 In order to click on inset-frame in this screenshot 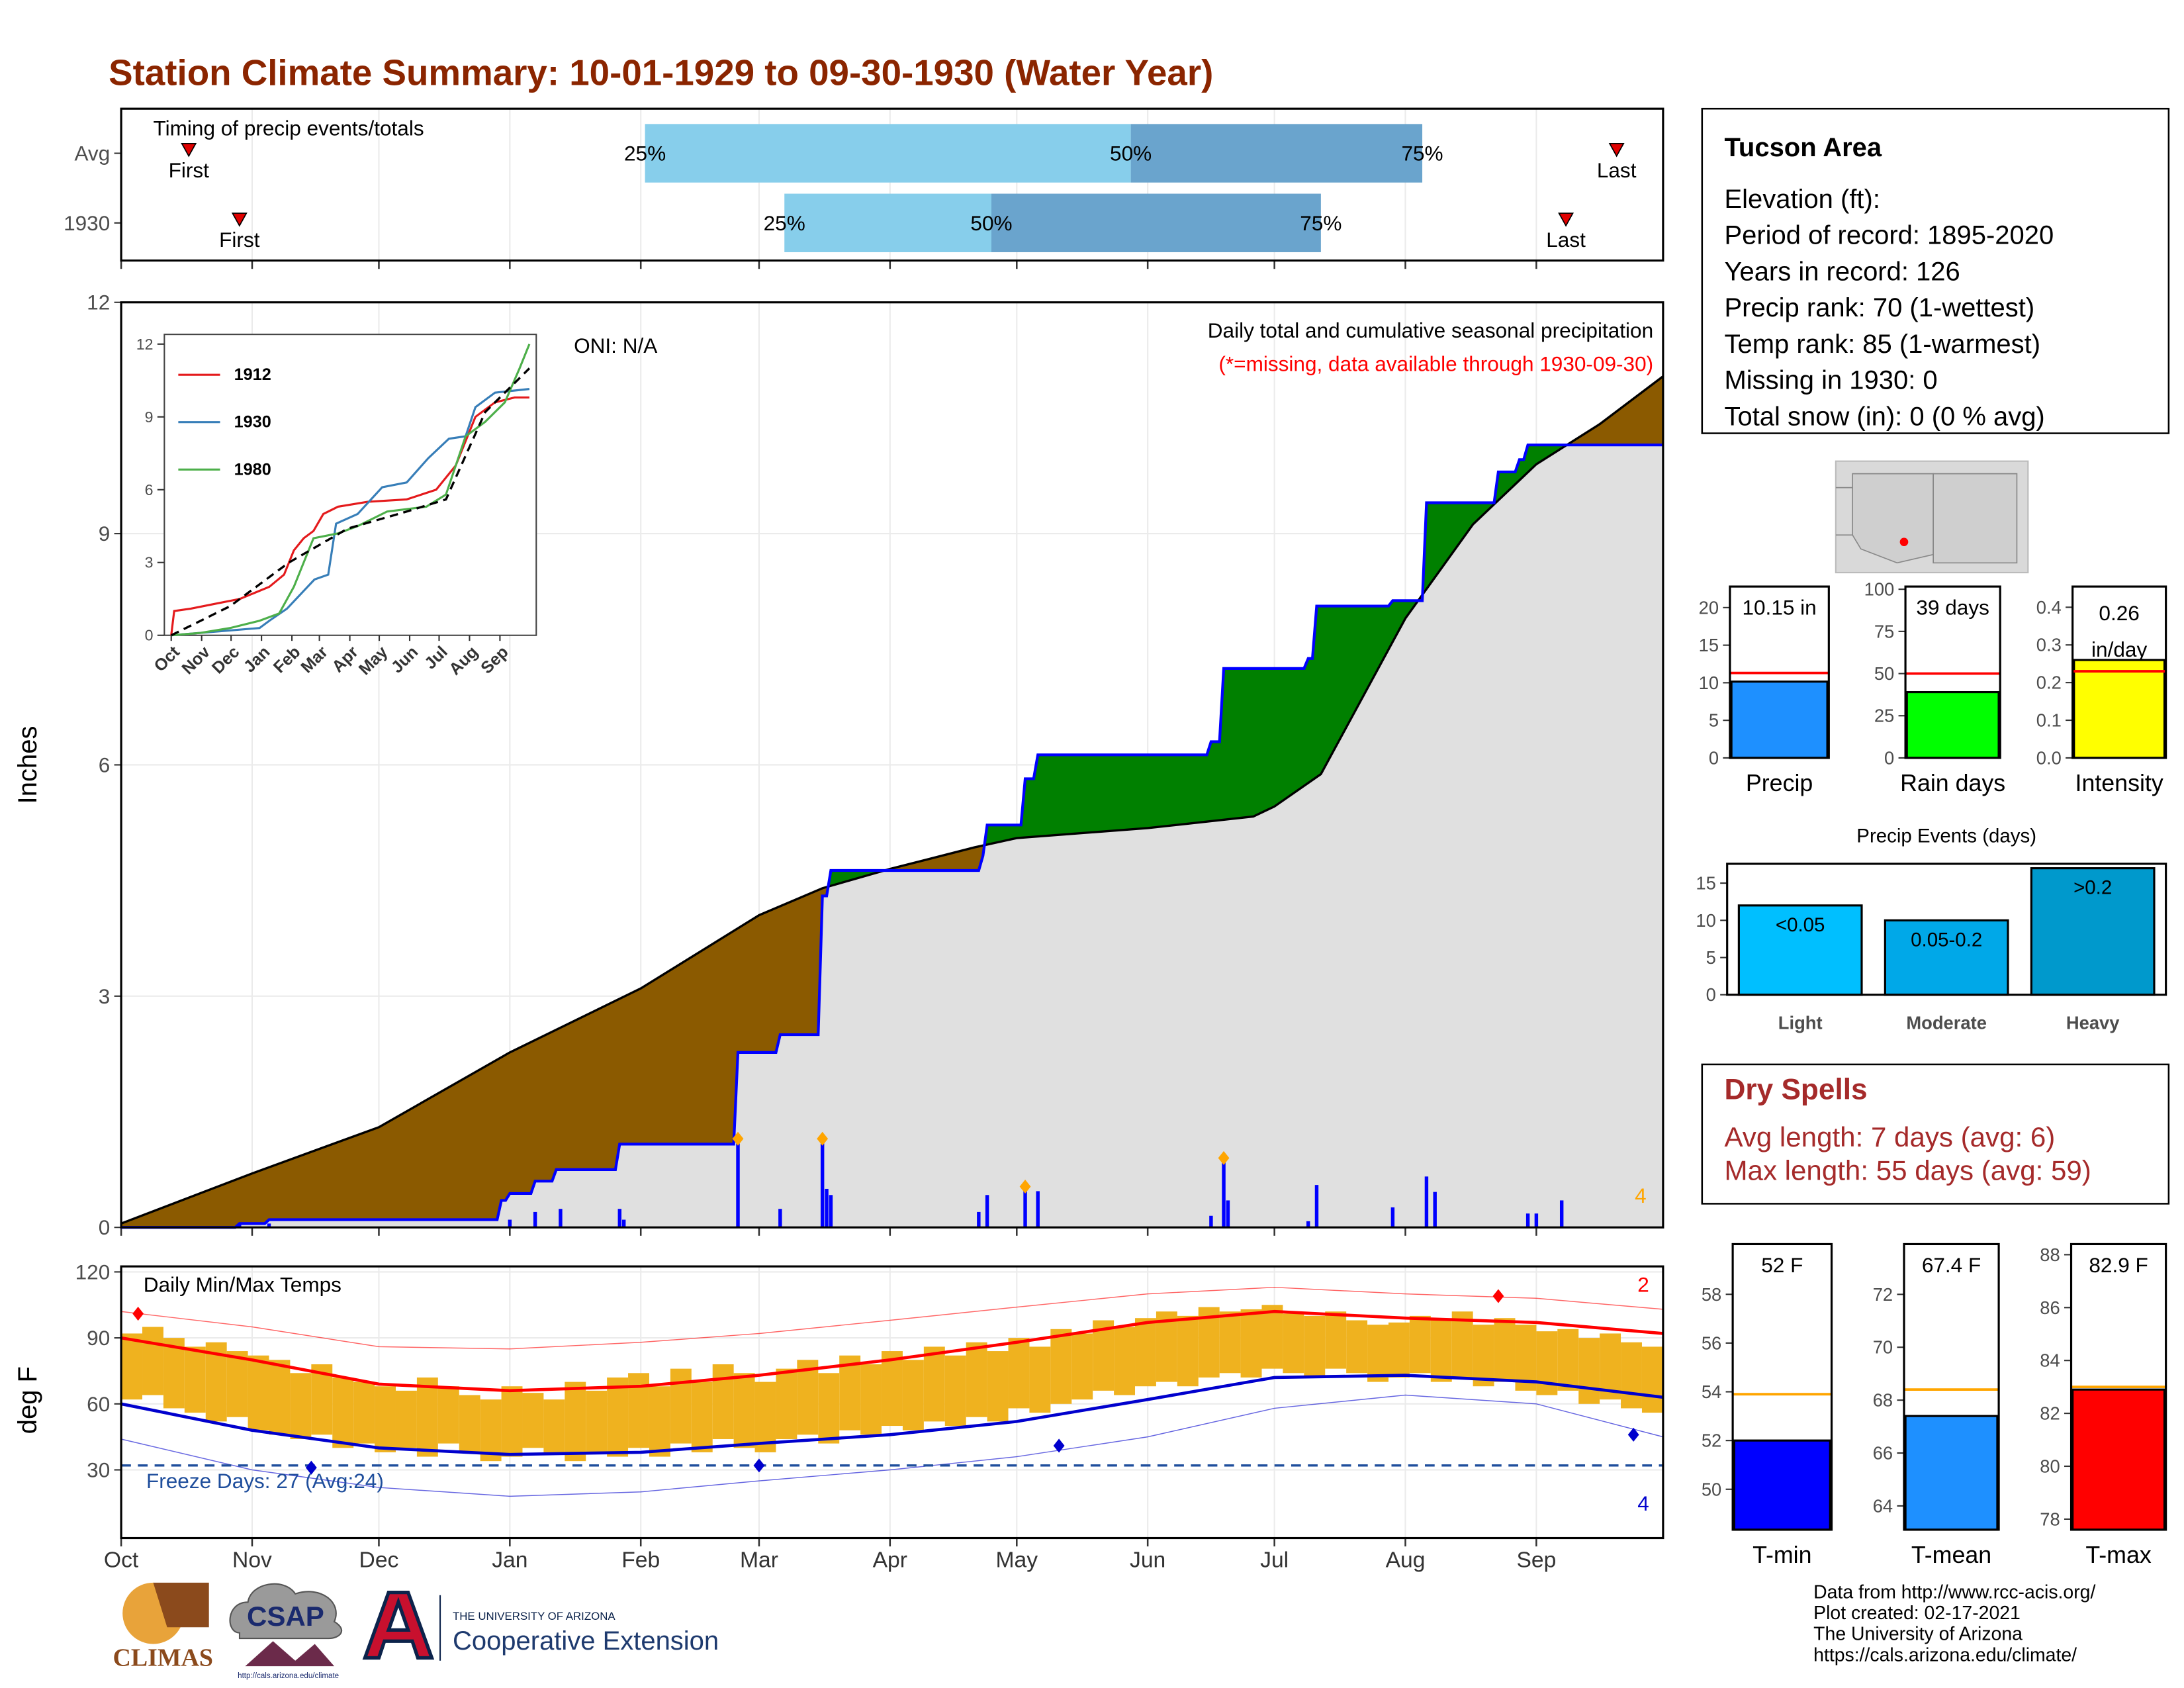, I will do `click(350, 485)`.